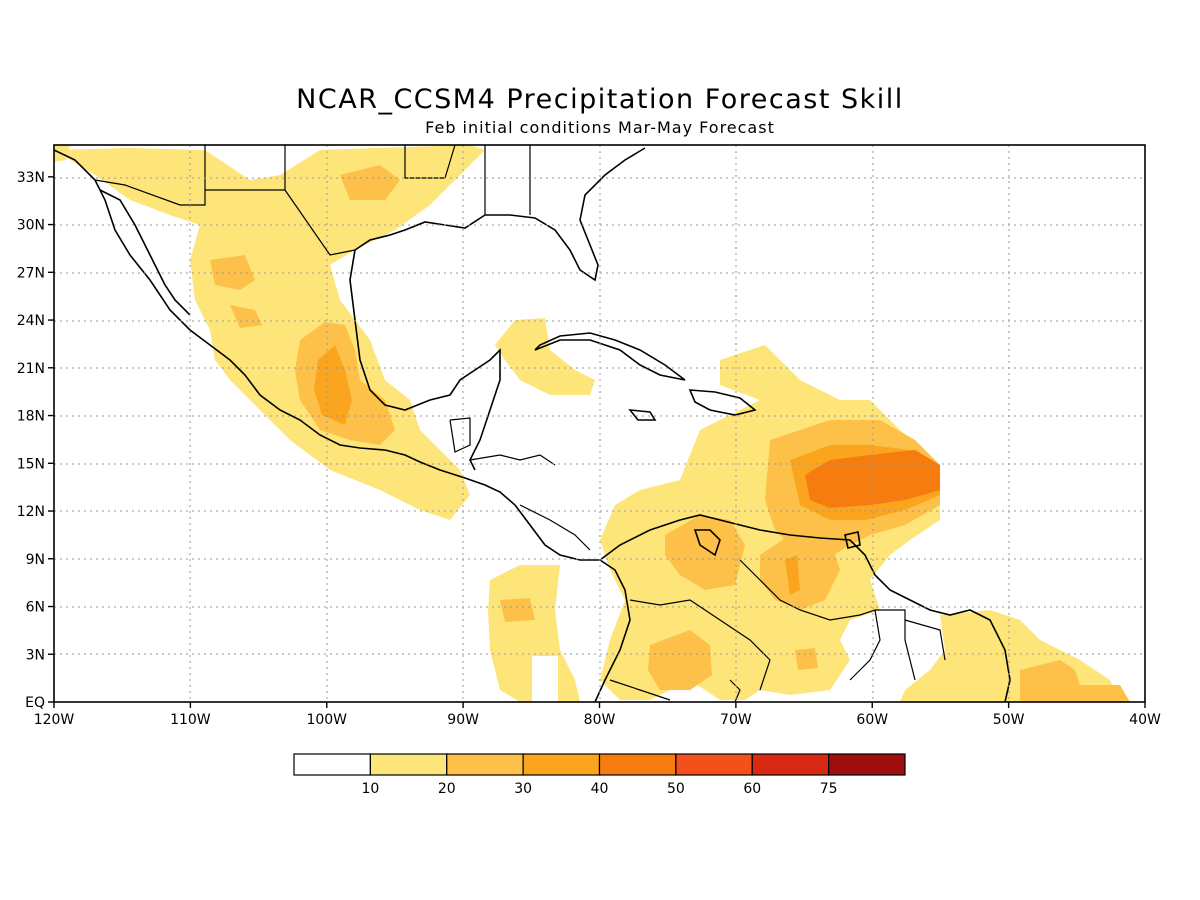 The width and height of the screenshot is (1200, 900). I want to click on lon-axis: 120W 110W 100W 90W 80W 70W 60W 50W 40W, so click(597, 715).